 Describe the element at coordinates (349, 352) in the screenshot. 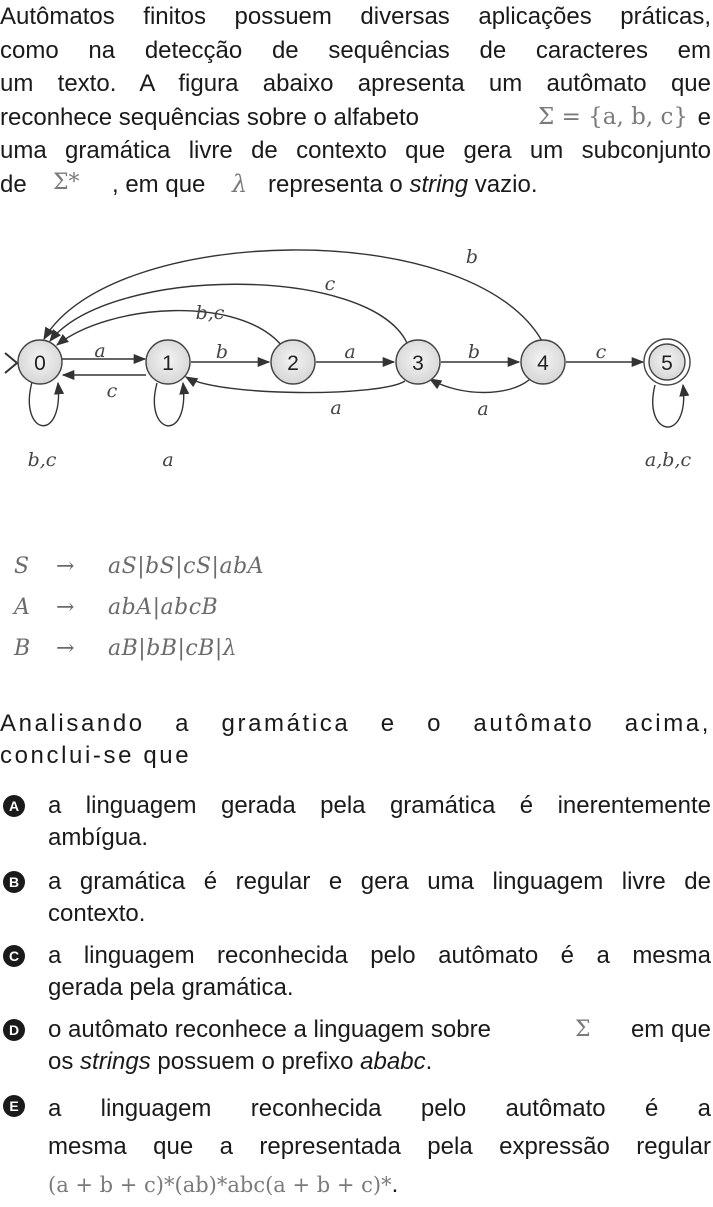

I see `label-2-3: a` at that location.